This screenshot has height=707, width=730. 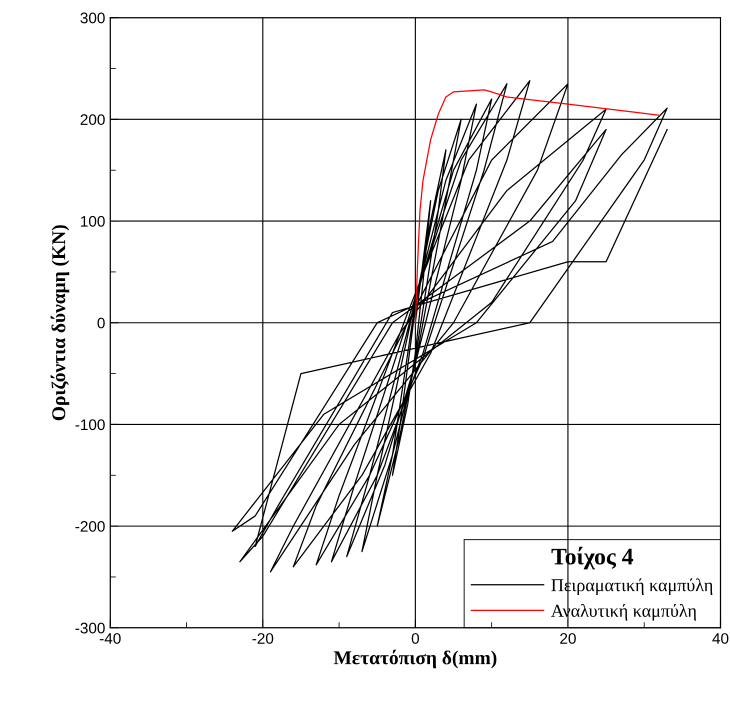 What do you see at coordinates (90, 526) in the screenshot?
I see `y-tick-label: -200` at bounding box center [90, 526].